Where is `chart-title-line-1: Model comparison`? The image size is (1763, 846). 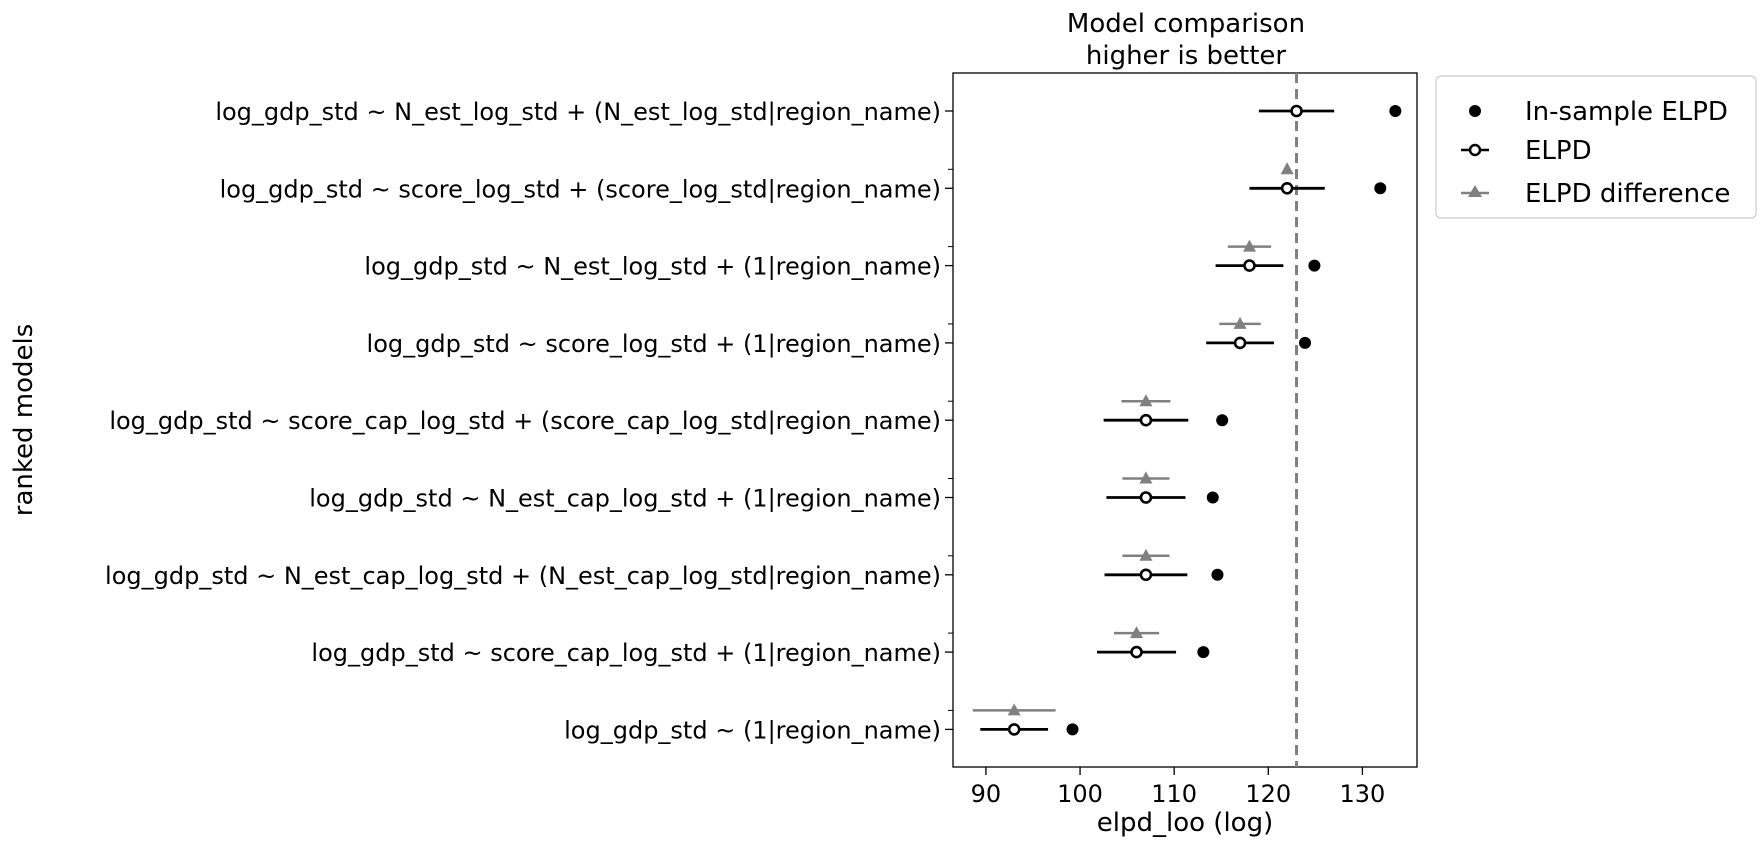 chart-title-line-1: Model comparison is located at coordinates (1186, 24).